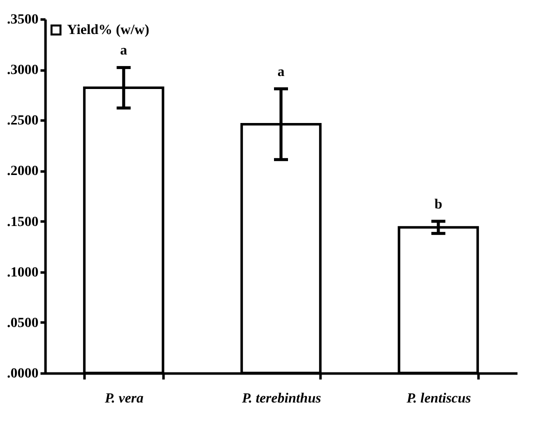  I want to click on y-tick-label: .1500, so click(22, 222).